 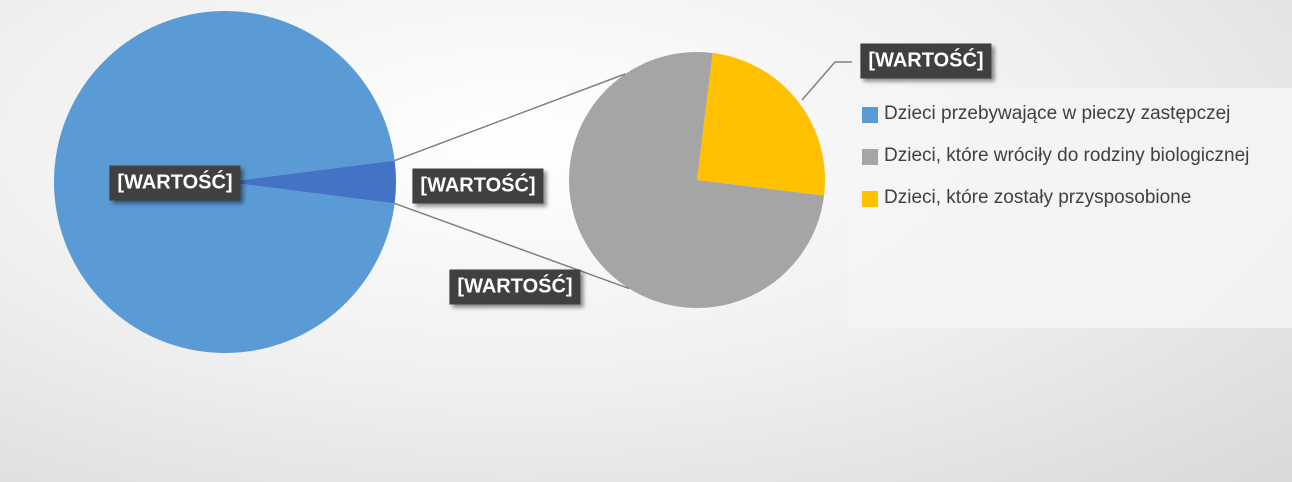 I want to click on leader-line, so click(x=826, y=81).